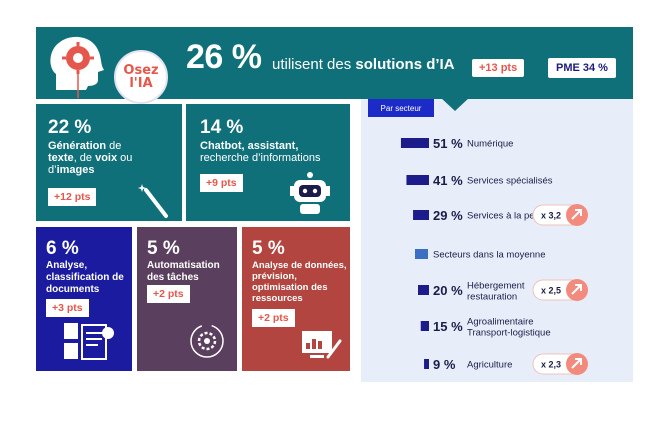 The image size is (650, 433). Describe the element at coordinates (448, 290) in the screenshot. I see `sector-value-label: 20 %` at that location.